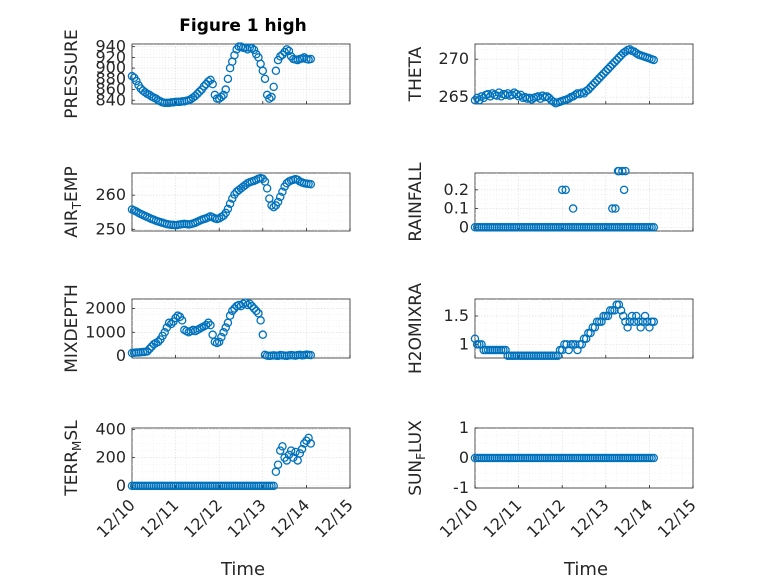  Describe the element at coordinates (416, 202) in the screenshot. I see `y-axis-label: RAINFALL` at that location.